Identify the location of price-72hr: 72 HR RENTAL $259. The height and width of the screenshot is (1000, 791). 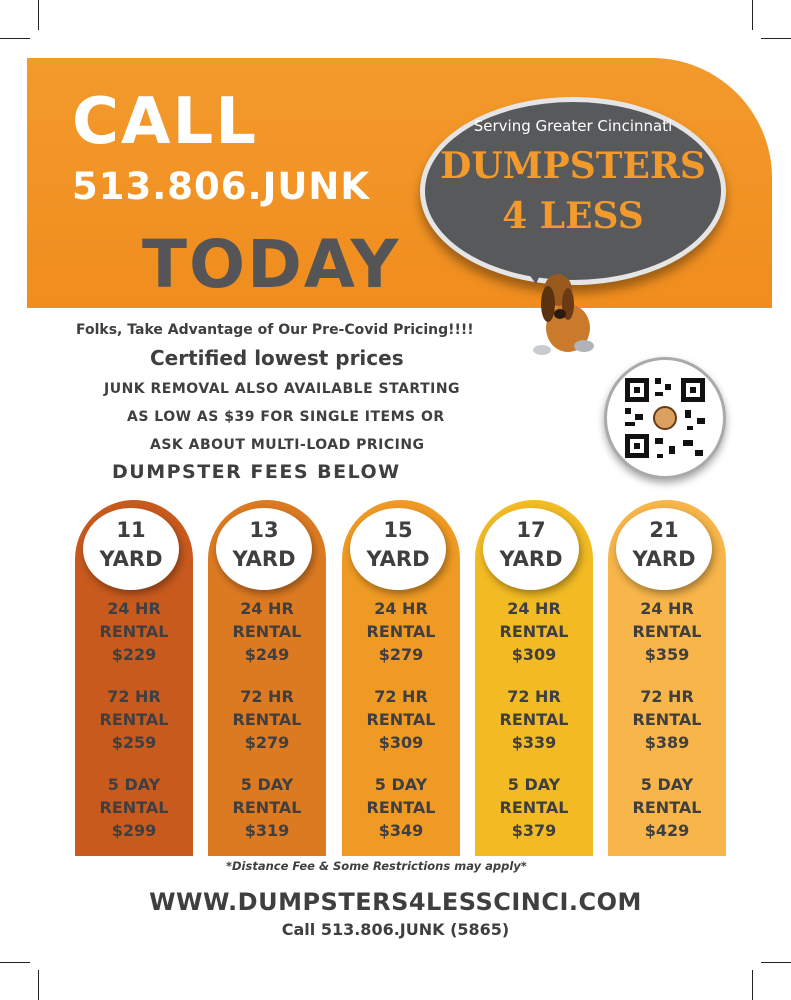
(134, 719).